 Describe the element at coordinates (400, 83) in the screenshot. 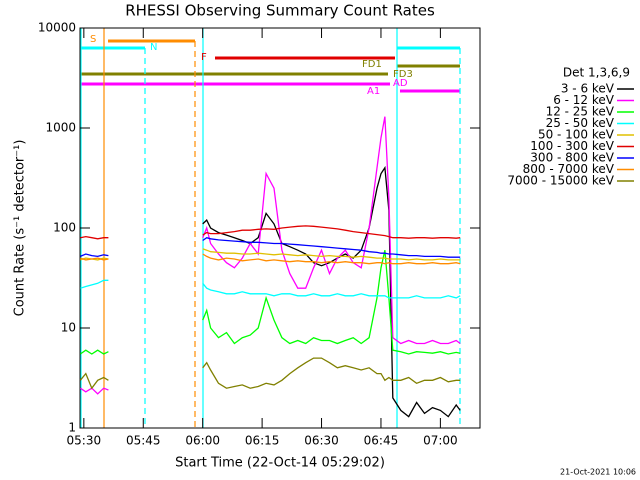

I see `annotation-label: AD` at that location.